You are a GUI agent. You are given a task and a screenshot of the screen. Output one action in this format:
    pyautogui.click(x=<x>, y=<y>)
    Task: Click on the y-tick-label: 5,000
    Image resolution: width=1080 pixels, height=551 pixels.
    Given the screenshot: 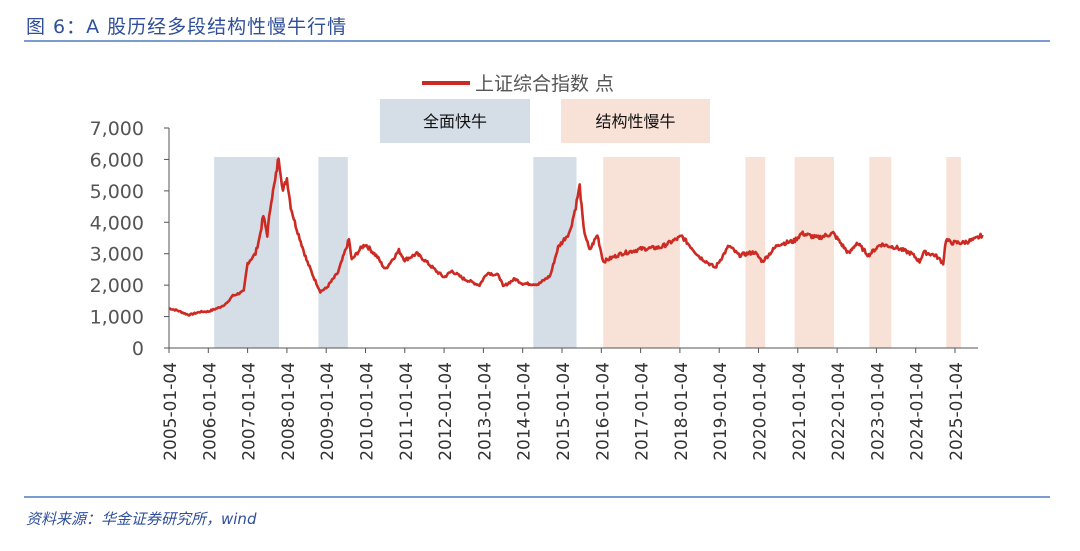 What is the action you would take?
    pyautogui.click(x=117, y=192)
    